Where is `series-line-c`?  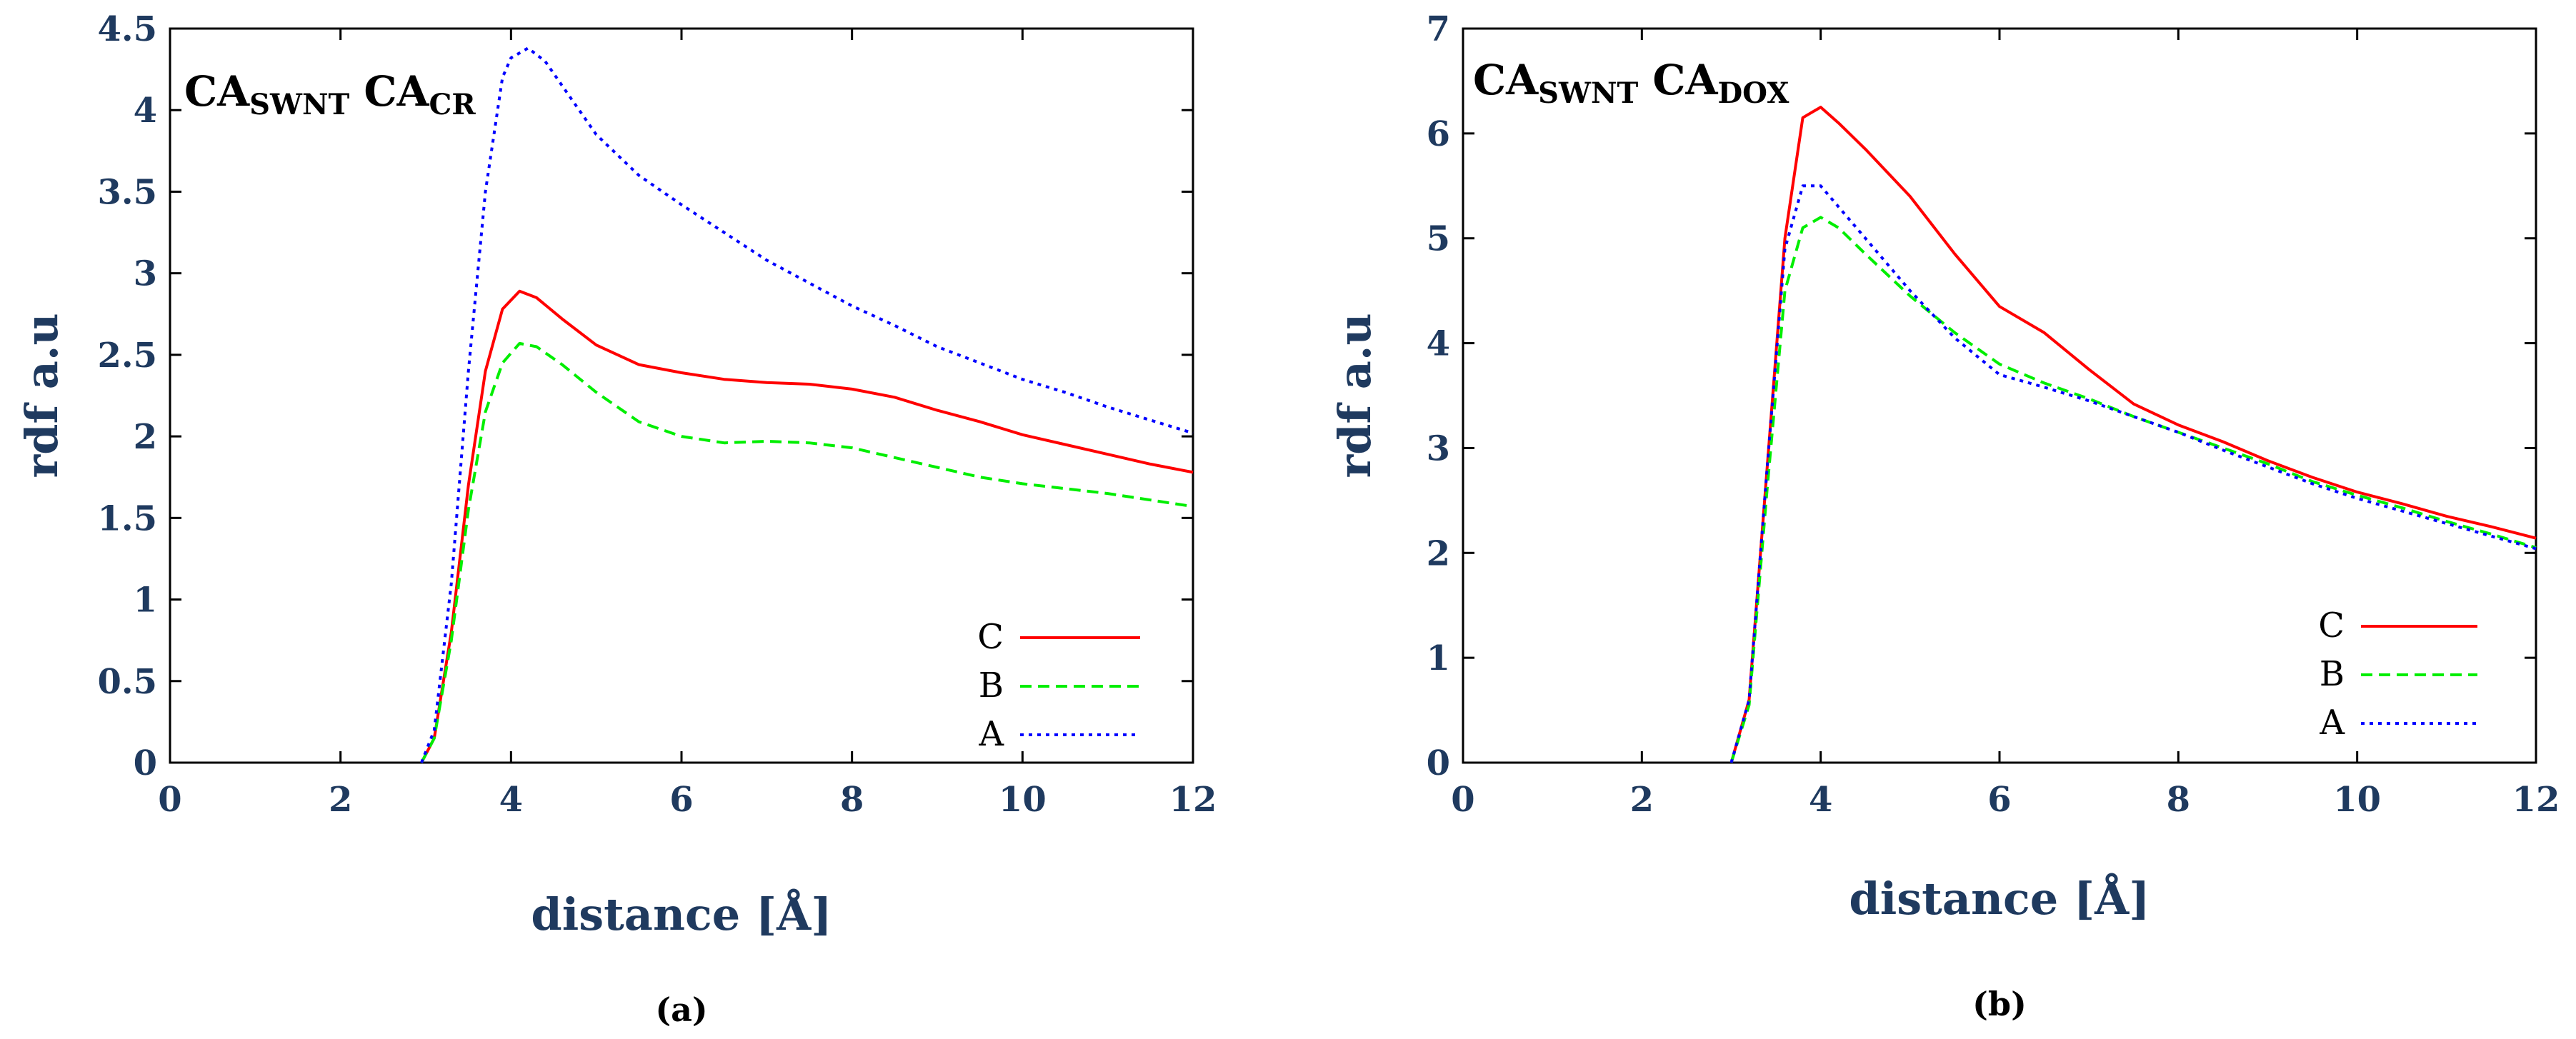 series-line-c is located at coordinates (807, 526).